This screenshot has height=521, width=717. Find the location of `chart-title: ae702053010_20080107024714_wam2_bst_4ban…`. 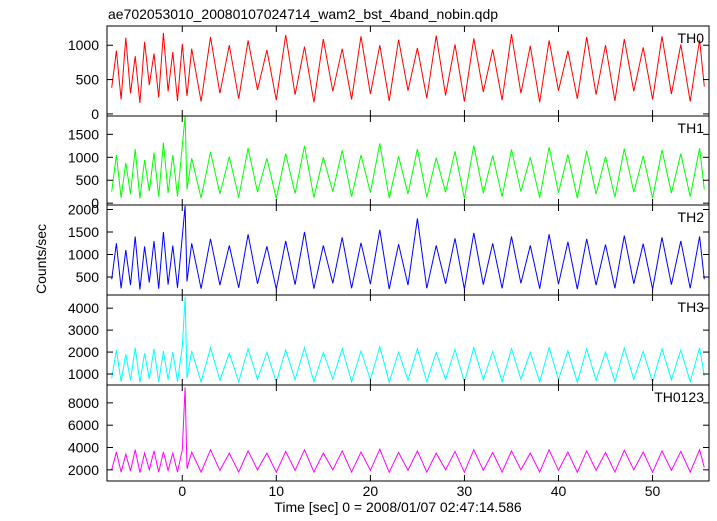

chart-title: ae702053010_20080107024714_wam2_bst_4ban… is located at coordinates (303, 14).